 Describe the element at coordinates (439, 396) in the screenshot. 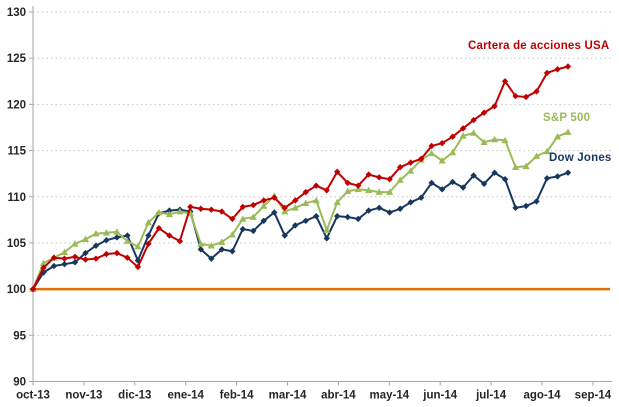

I see `x-tick-label: jun-14` at that location.